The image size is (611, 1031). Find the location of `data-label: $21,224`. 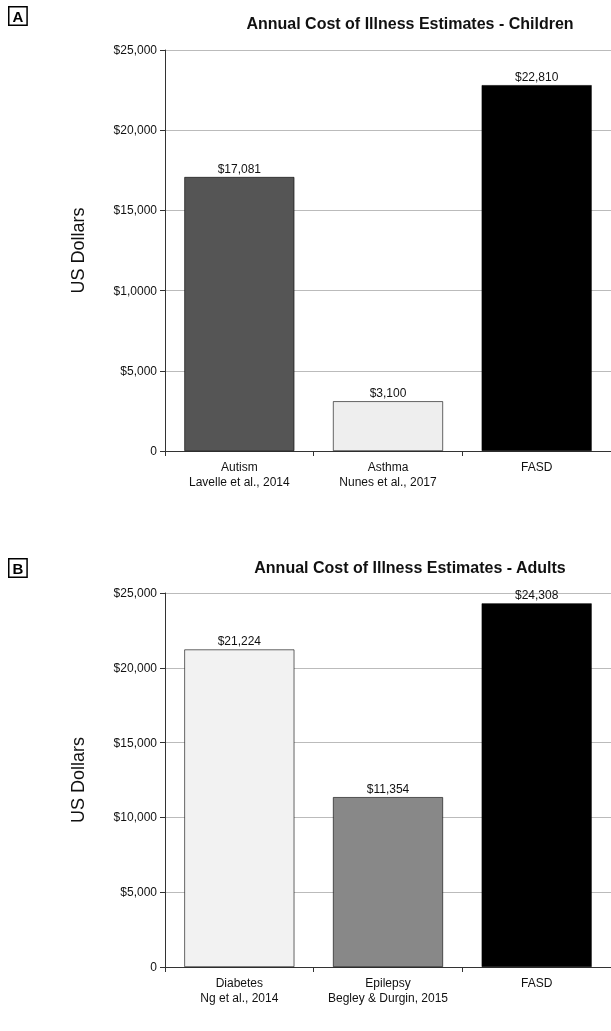

data-label: $21,224 is located at coordinates (239, 641).